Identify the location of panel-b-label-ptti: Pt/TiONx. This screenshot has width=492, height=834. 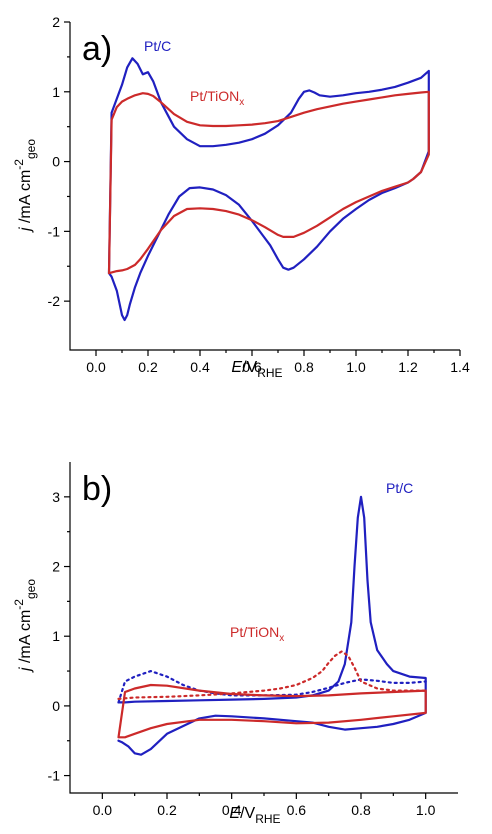
(257, 634).